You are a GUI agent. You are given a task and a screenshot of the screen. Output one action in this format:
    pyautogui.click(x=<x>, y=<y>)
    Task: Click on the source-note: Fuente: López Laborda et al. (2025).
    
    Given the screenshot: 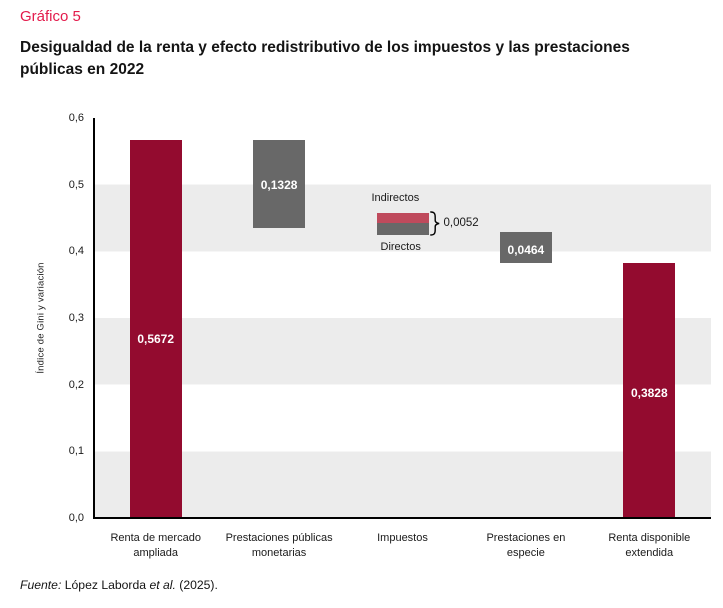 What is the action you would take?
    pyautogui.click(x=119, y=585)
    